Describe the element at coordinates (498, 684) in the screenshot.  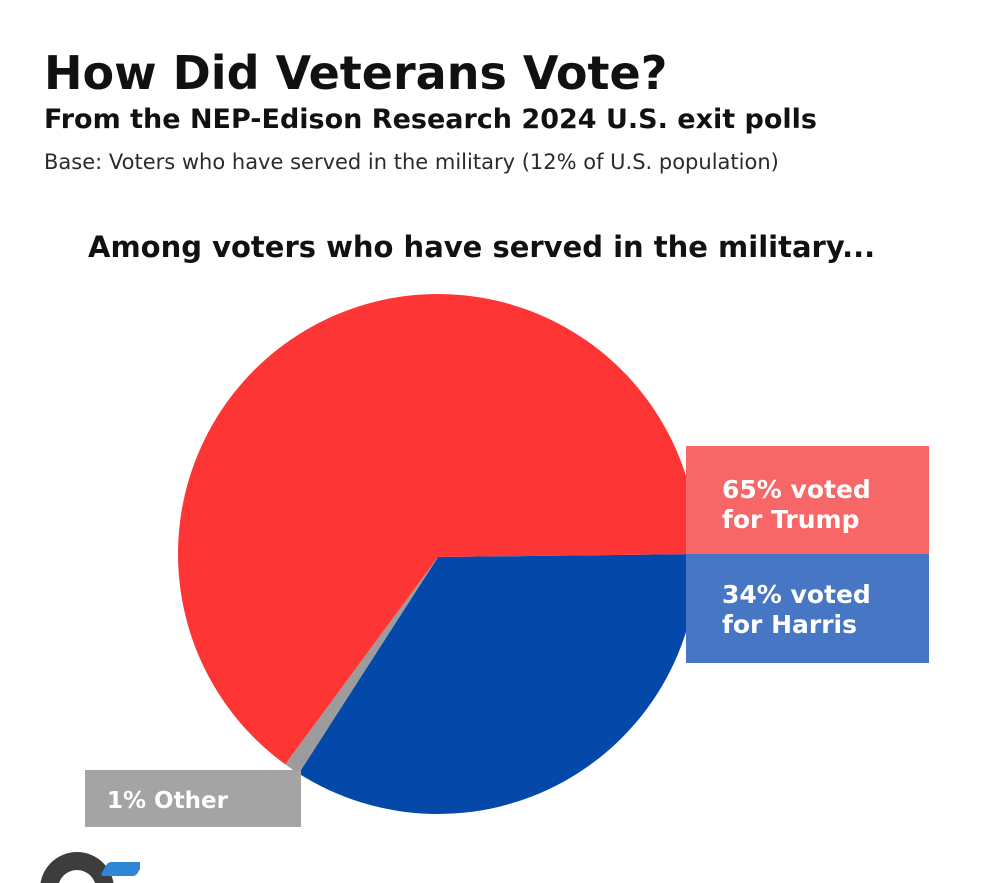
I see `pie-slice-harris` at that location.